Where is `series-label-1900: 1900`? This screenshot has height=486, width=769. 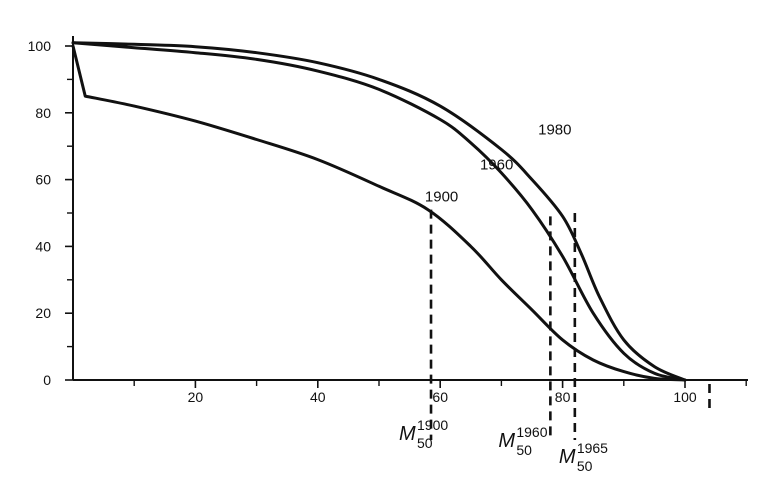 series-label-1900: 1900 is located at coordinates (441, 196).